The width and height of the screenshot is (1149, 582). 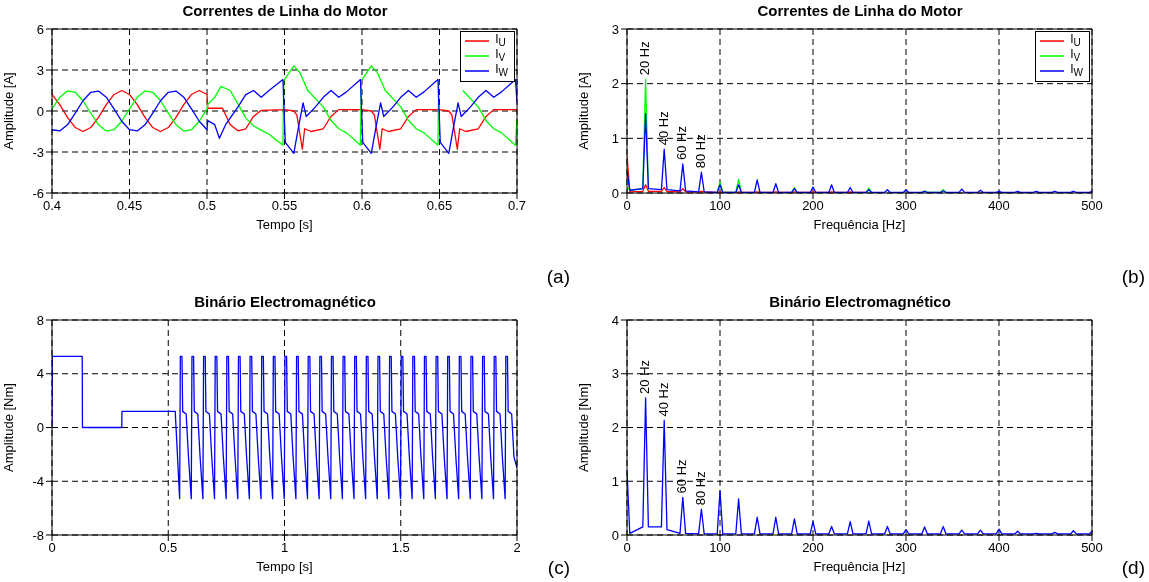 What do you see at coordinates (558, 277) in the screenshot?
I see `text: (a)` at bounding box center [558, 277].